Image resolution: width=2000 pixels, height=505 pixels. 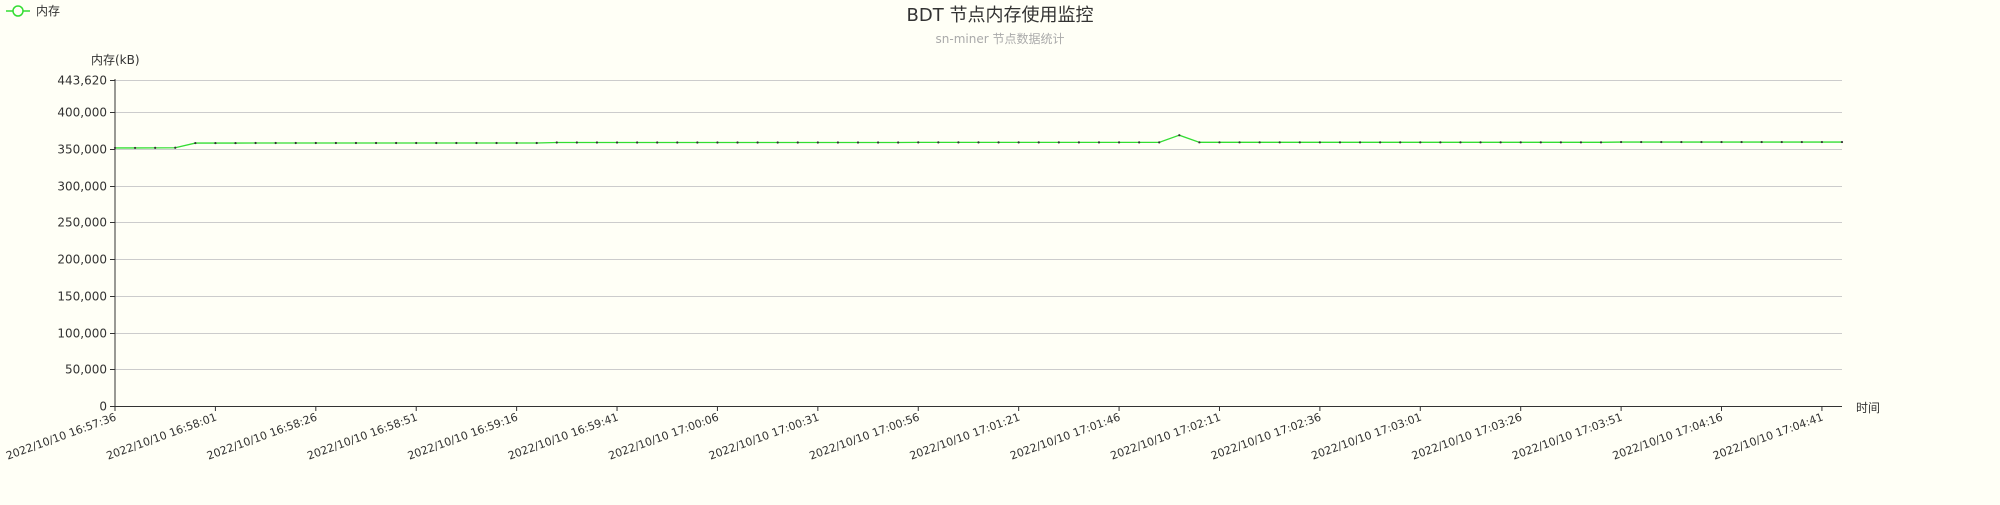 What do you see at coordinates (1367, 437) in the screenshot?
I see `x-tick-label: 2022/10/10 17:03:01` at bounding box center [1367, 437].